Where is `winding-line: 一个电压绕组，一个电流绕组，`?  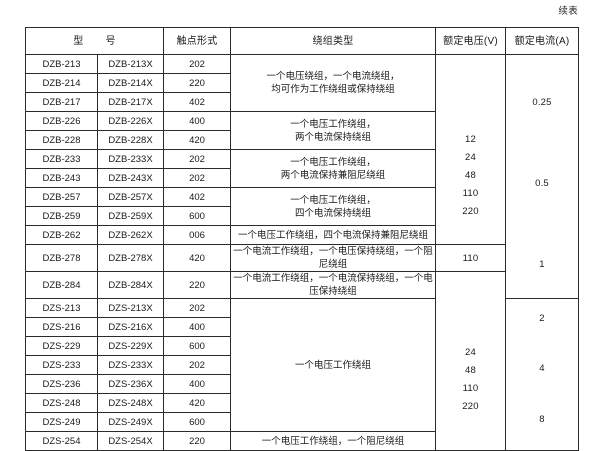 winding-line: 一个电压绕组，一个电流绕组， is located at coordinates (333, 76).